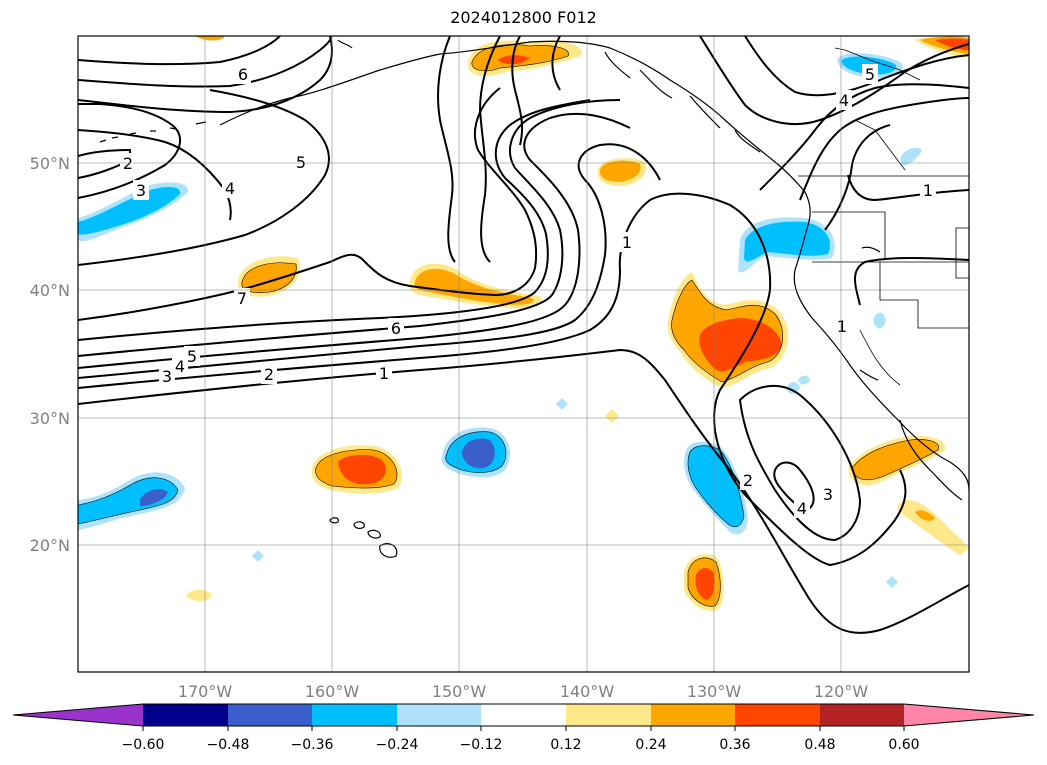 Image resolution: width=1047 pixels, height=765 pixels. Describe the element at coordinates (841, 691) in the screenshot. I see `lon-tick-label: 120°W` at that location.